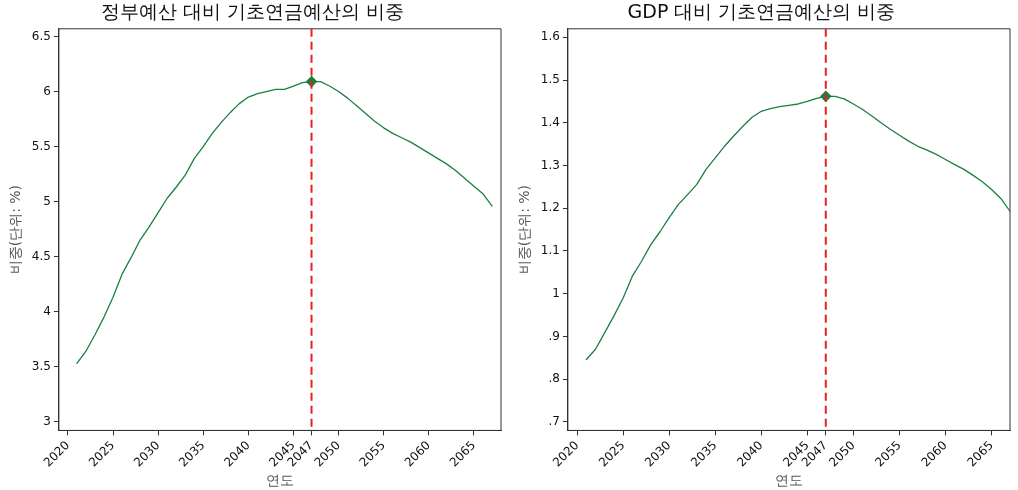  I want to click on y-tick-label: 6.5, so click(41, 35).